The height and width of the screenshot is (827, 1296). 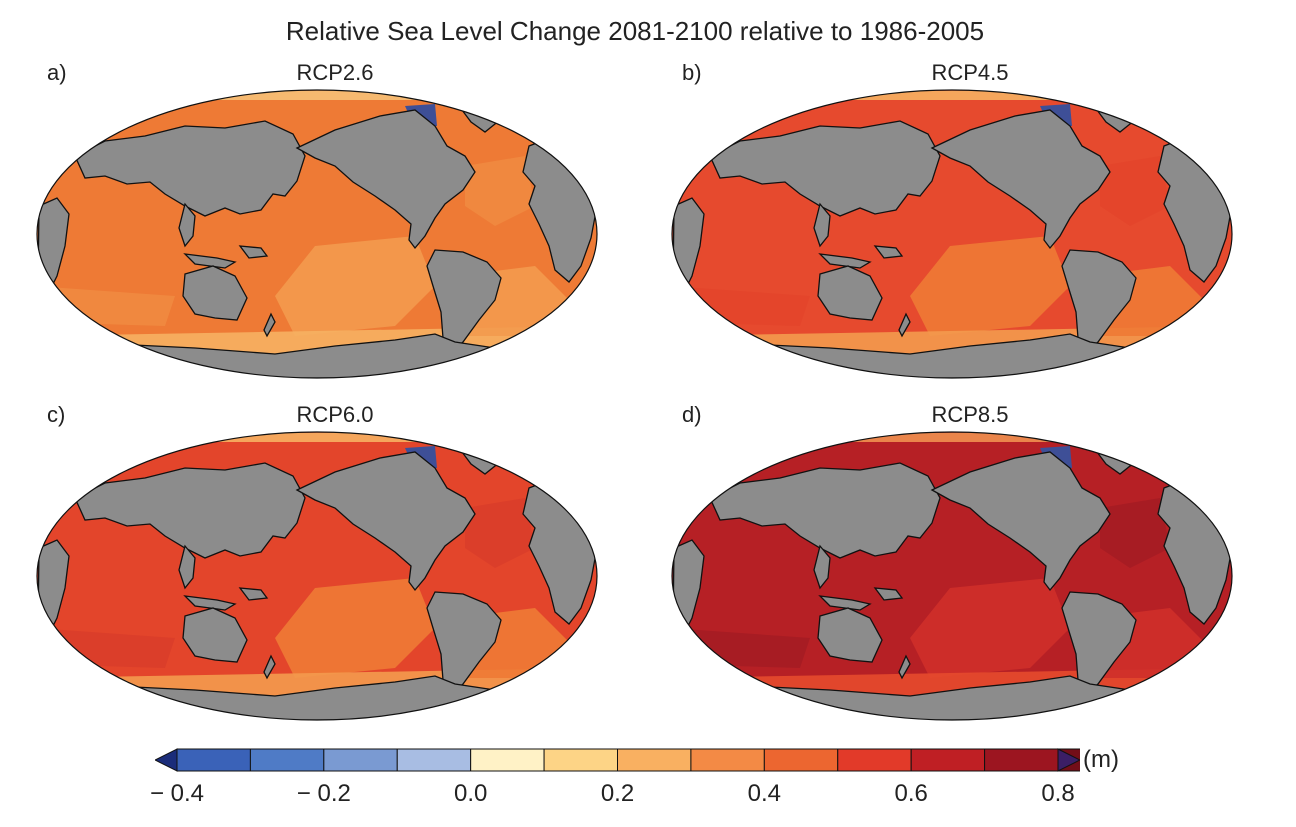 What do you see at coordinates (1058, 793) in the screenshot?
I see `colorbar-tick-label: 0.8` at bounding box center [1058, 793].